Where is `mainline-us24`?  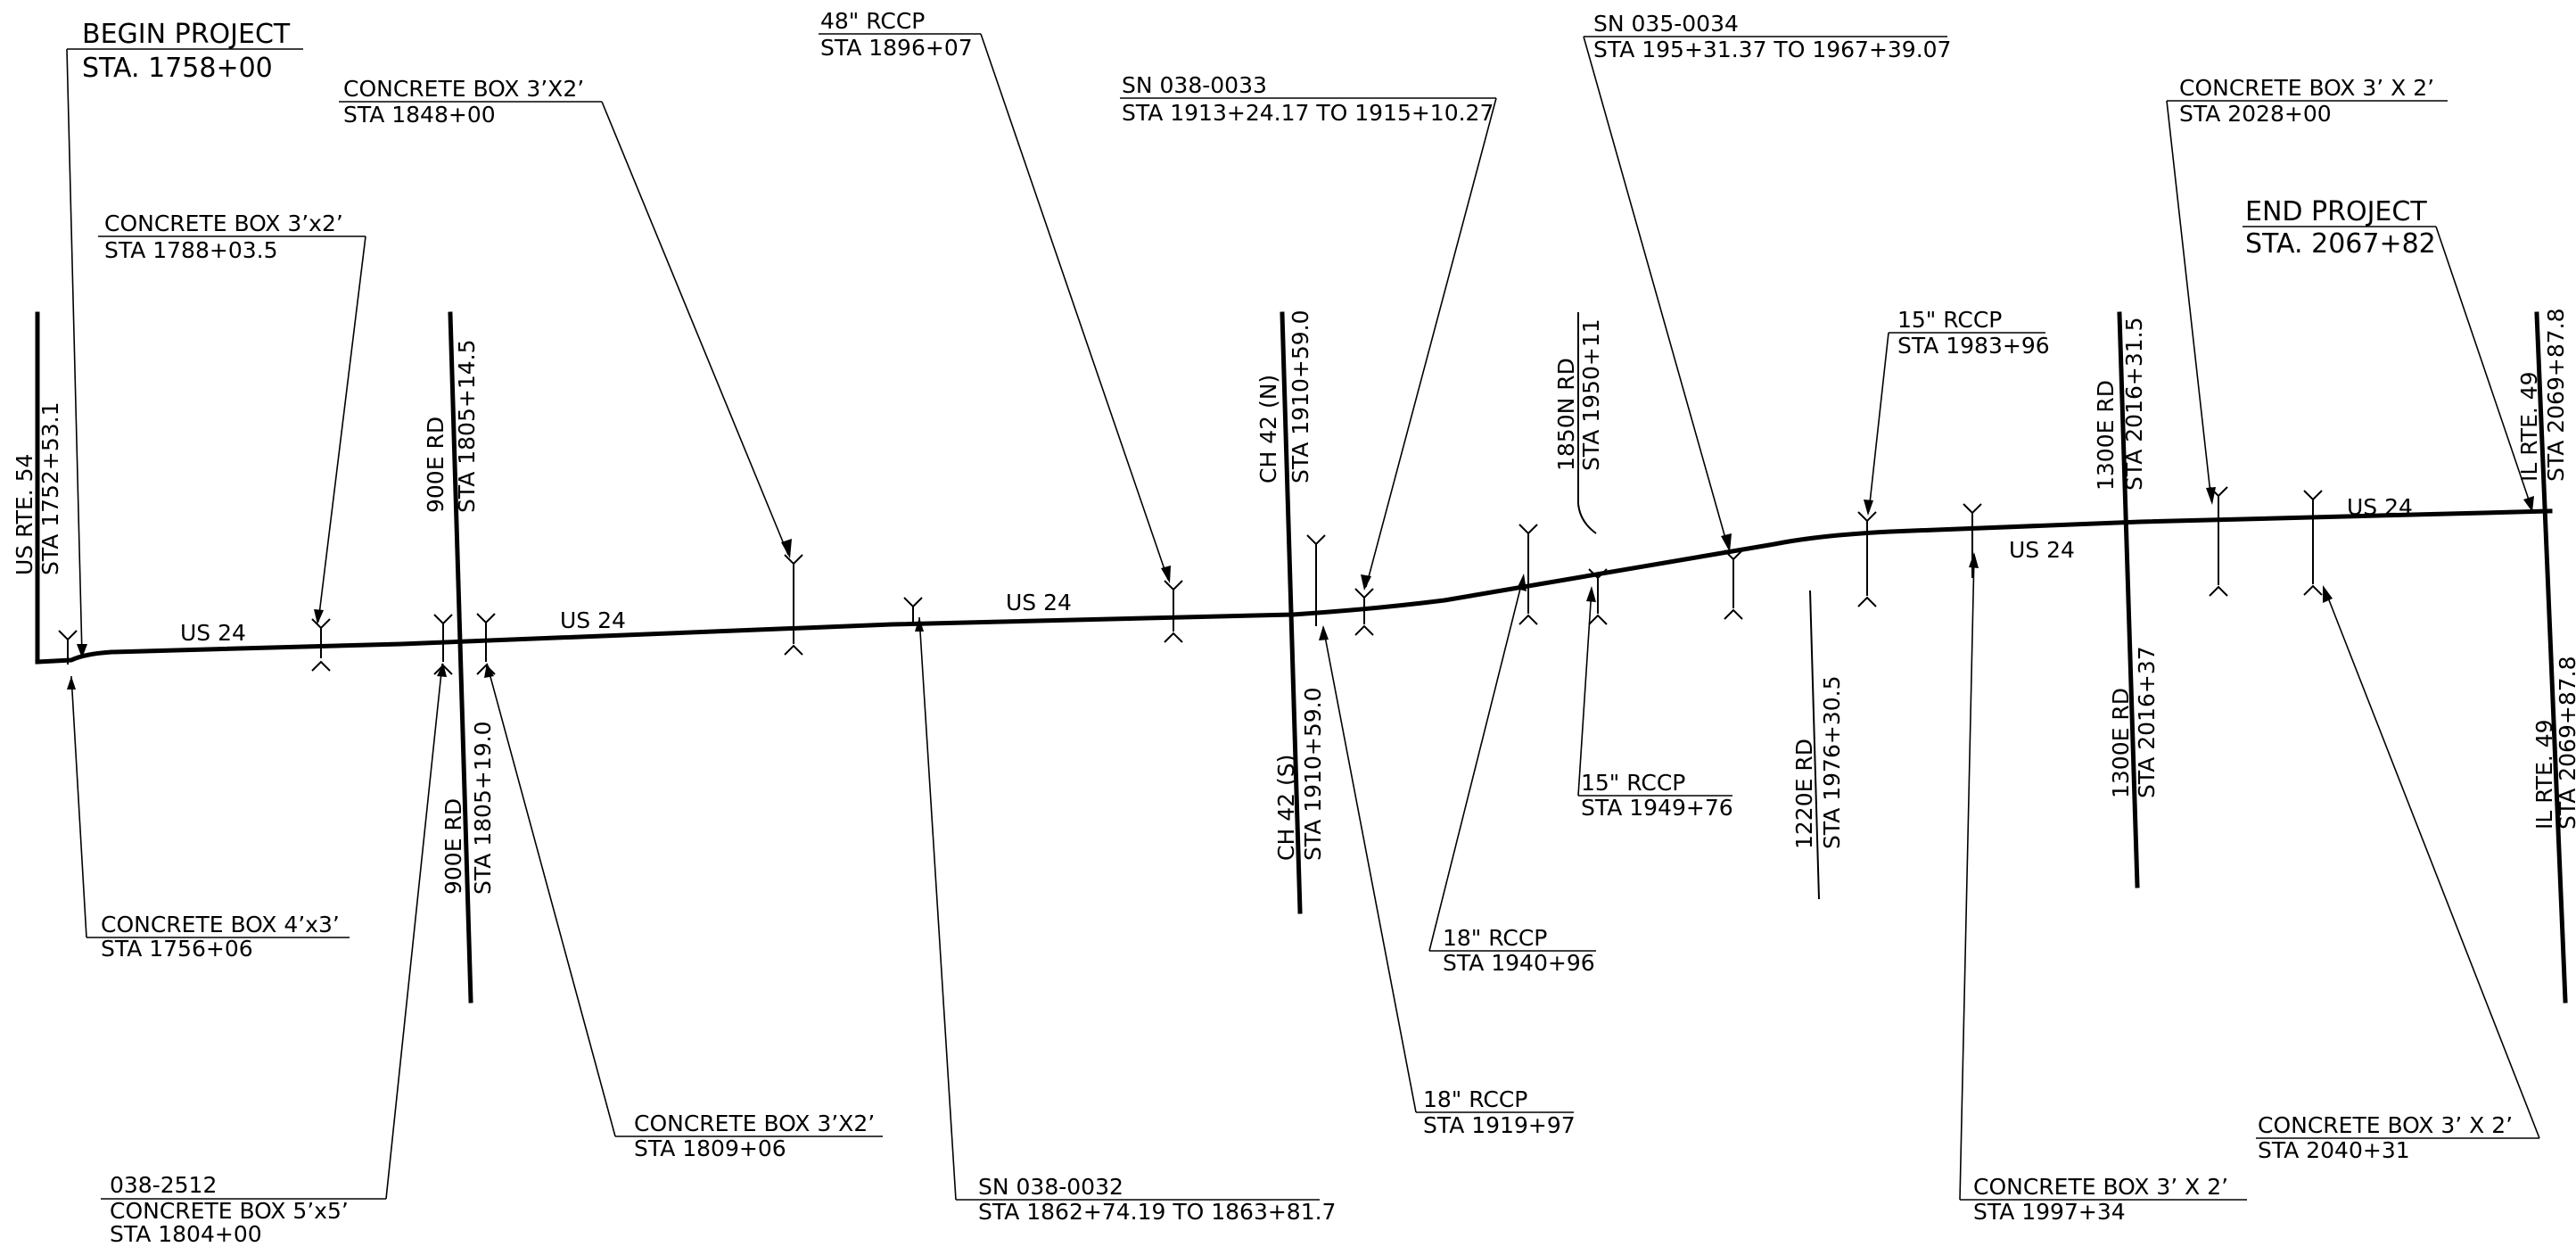 mainline-us24 is located at coordinates (1294, 586).